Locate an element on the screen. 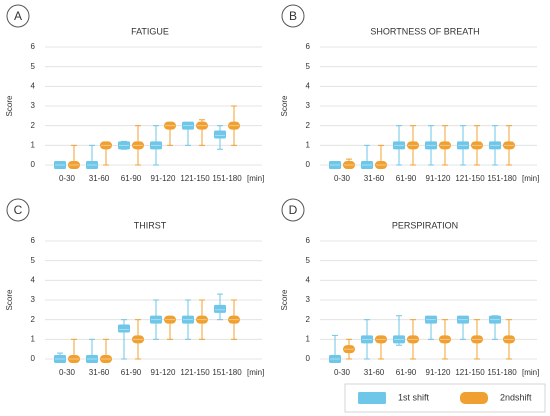  chart-title: FATIGUE is located at coordinates (150, 31).